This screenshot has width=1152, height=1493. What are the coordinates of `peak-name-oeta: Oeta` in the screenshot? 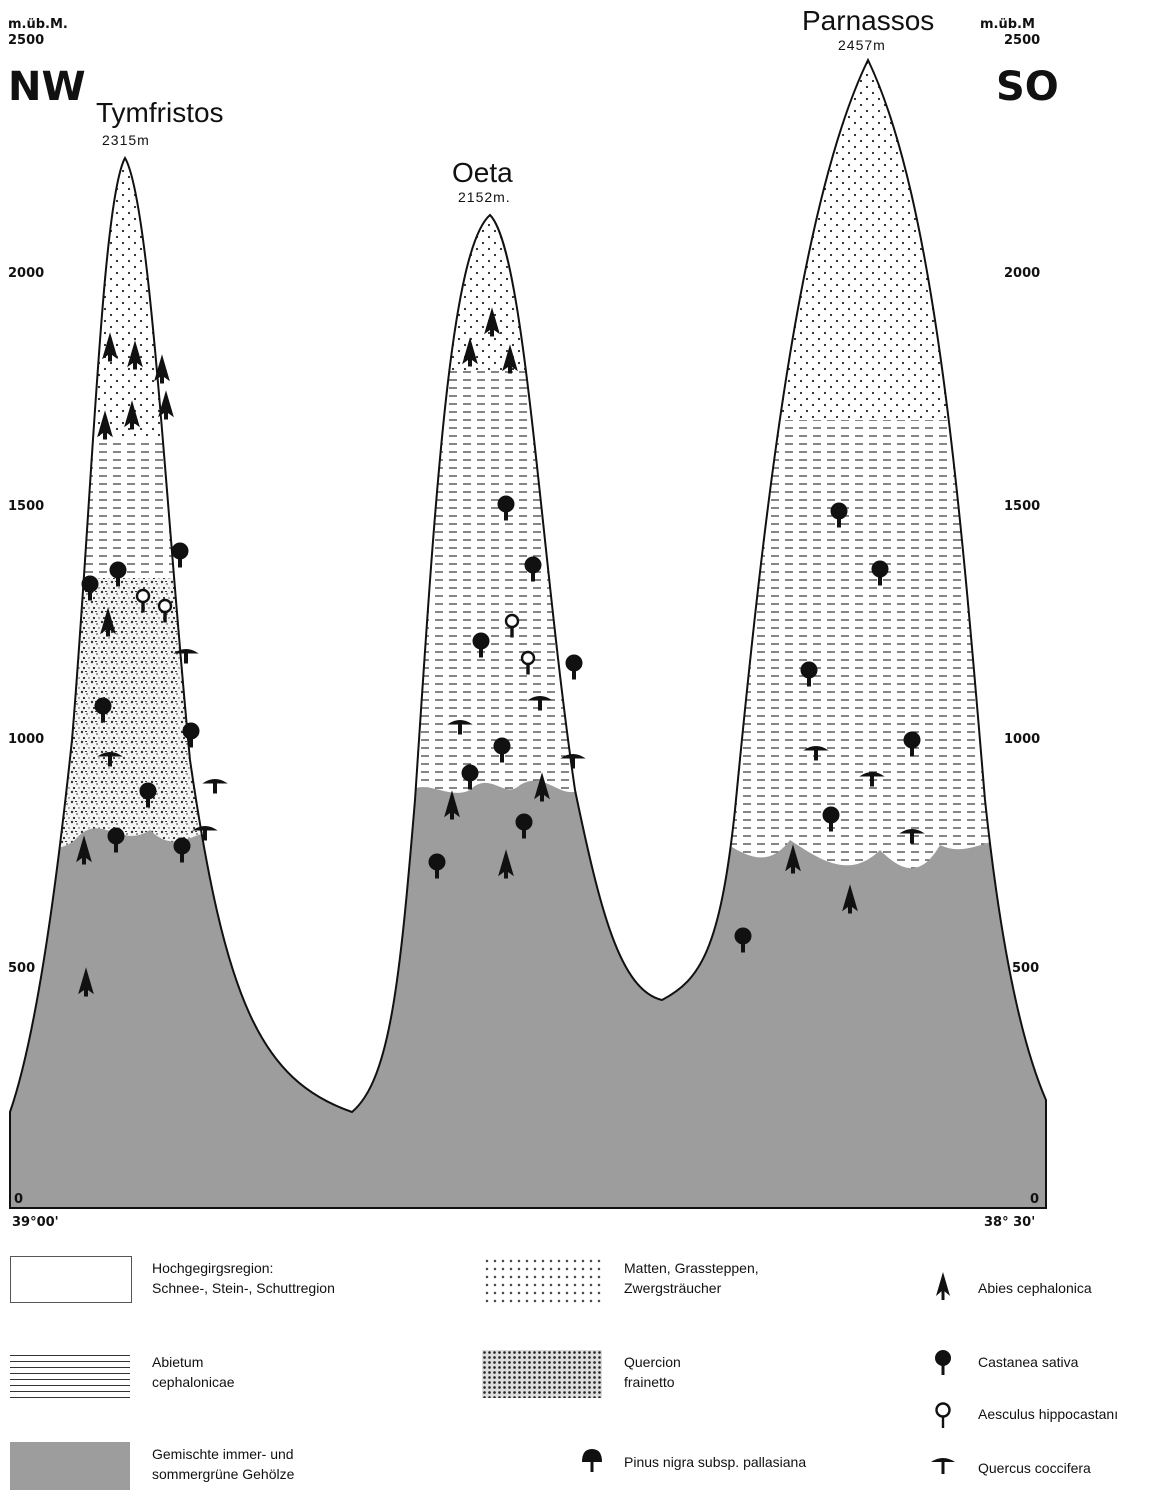 It's located at (482, 172).